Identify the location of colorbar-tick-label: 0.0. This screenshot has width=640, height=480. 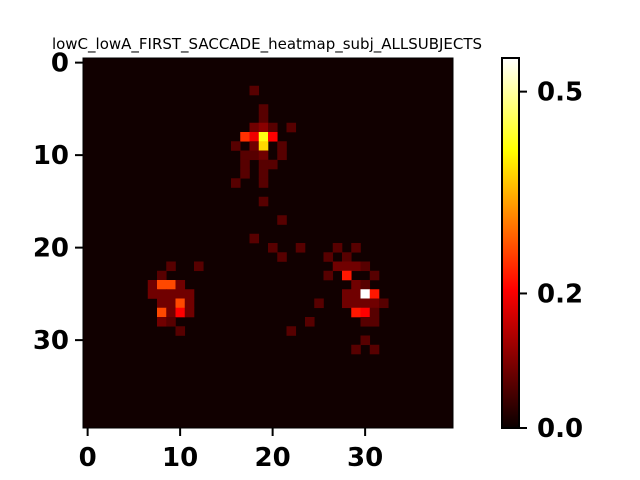
(560, 429).